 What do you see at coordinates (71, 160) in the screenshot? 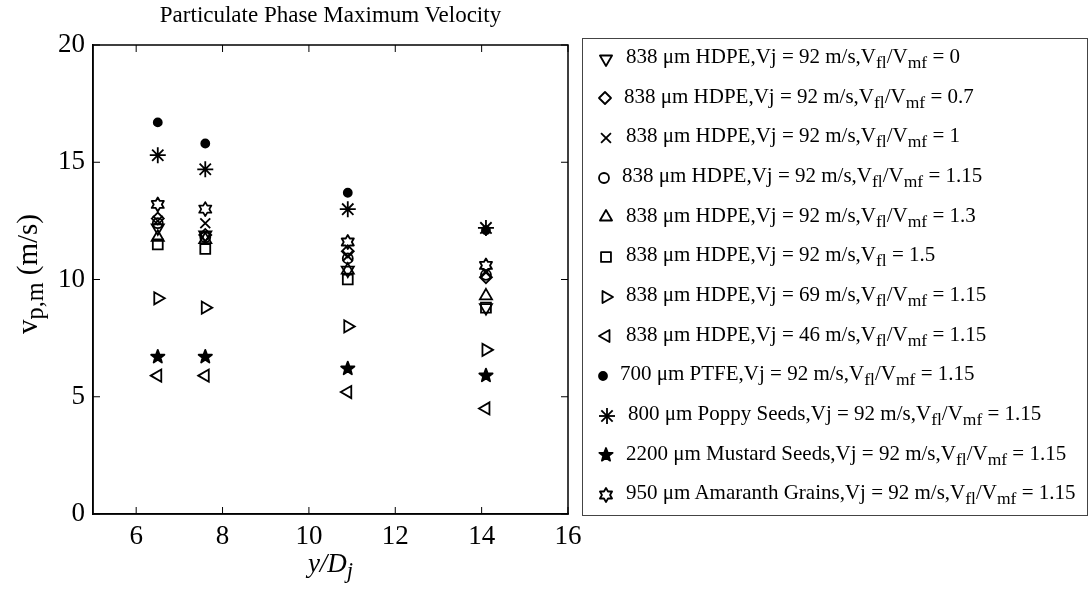
I see `y-tick-label: 15` at bounding box center [71, 160].